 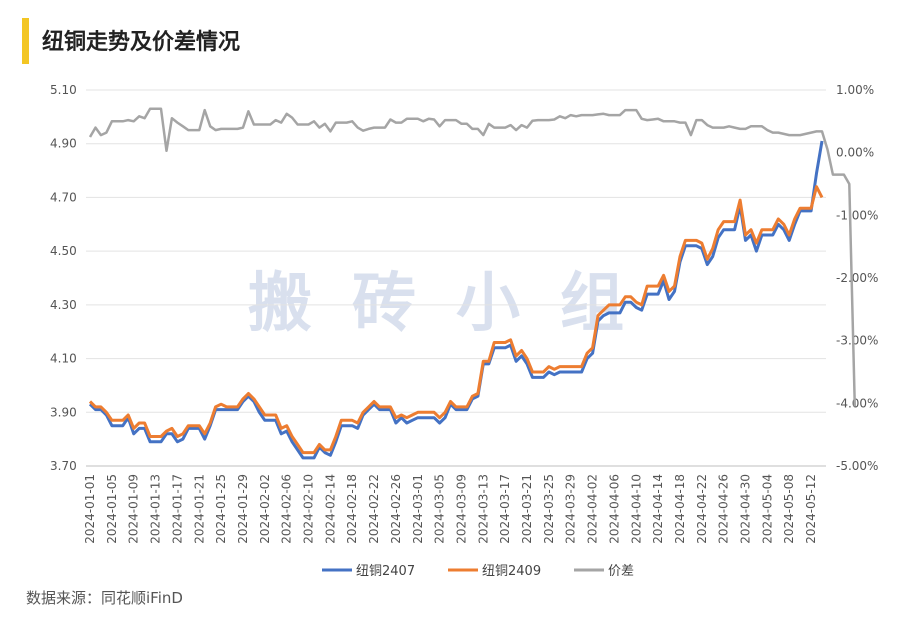 I want to click on x-tick-label: 2024-04-02, so click(x=593, y=509).